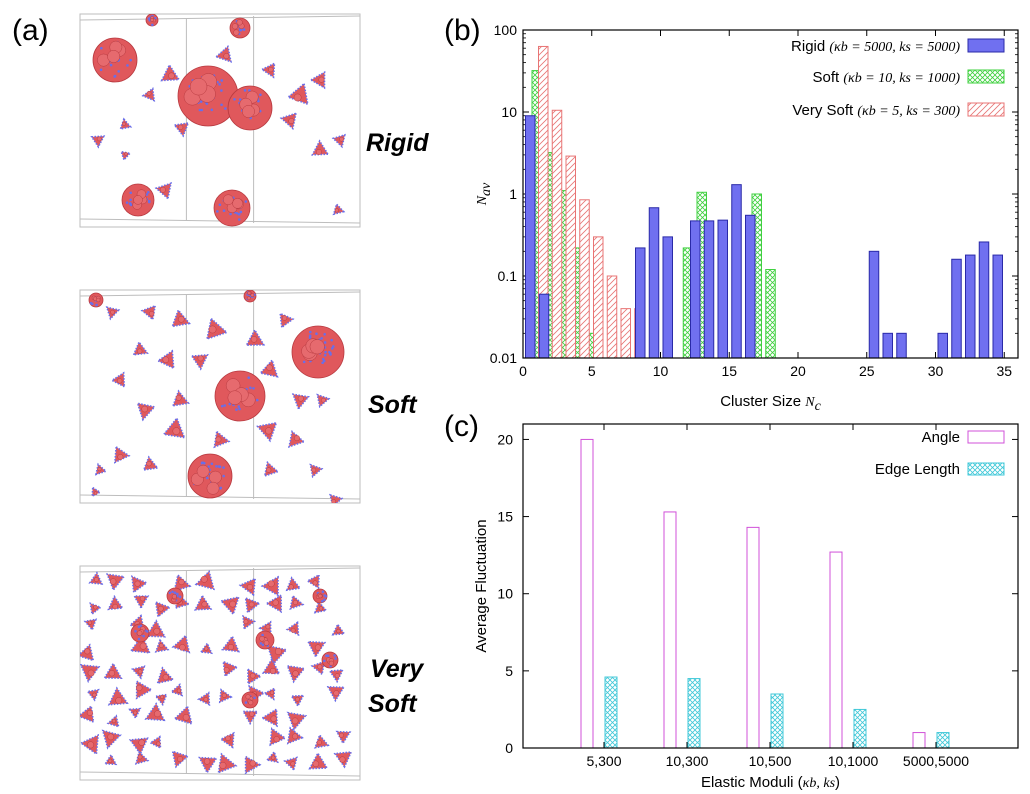  I want to click on snapshot-label-rigid: Rigid, so click(397, 143).